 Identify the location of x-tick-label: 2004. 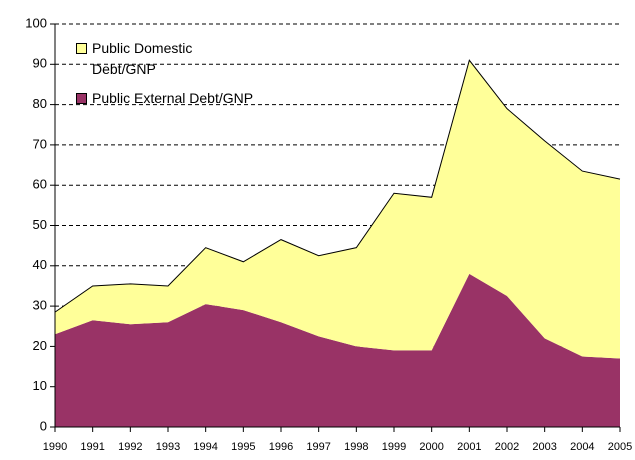
(582, 447).